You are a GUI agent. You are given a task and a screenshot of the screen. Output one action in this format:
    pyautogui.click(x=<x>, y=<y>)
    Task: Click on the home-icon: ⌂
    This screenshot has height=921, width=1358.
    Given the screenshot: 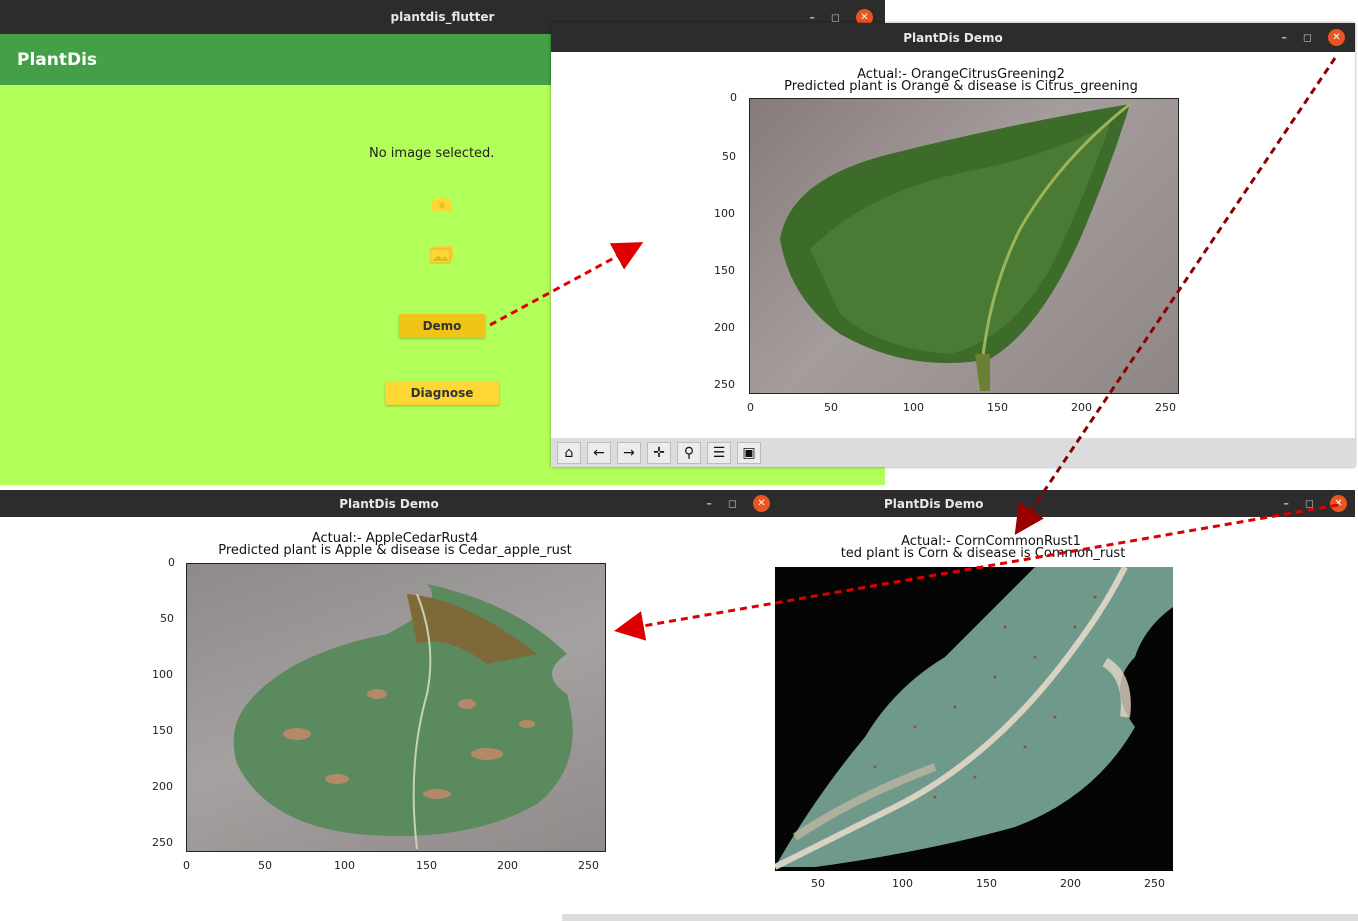 What is the action you would take?
    pyautogui.click(x=569, y=452)
    